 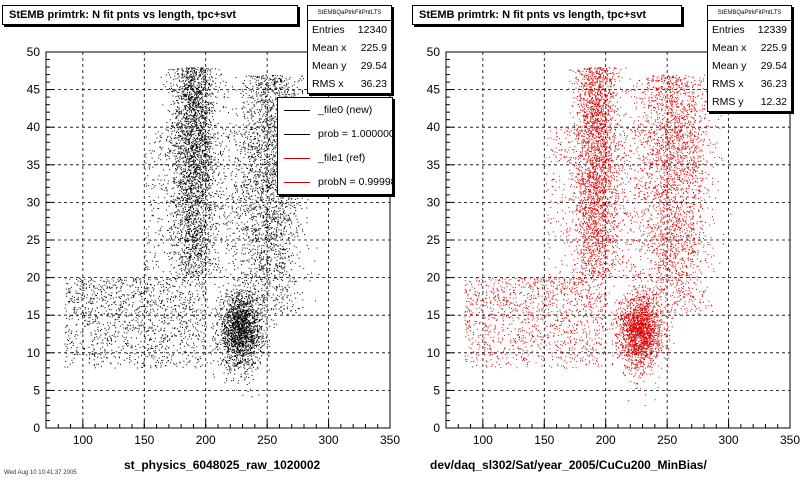 What do you see at coordinates (36, 390) in the screenshot?
I see `left-y-tick-label: 5` at bounding box center [36, 390].